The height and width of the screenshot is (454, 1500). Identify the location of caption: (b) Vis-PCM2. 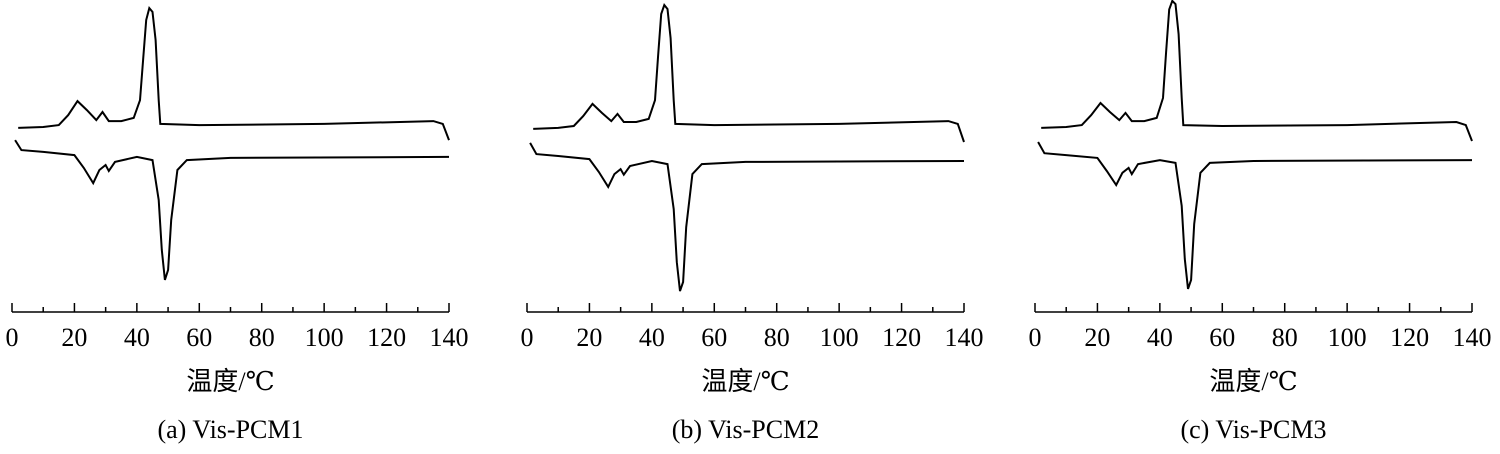
(745, 429).